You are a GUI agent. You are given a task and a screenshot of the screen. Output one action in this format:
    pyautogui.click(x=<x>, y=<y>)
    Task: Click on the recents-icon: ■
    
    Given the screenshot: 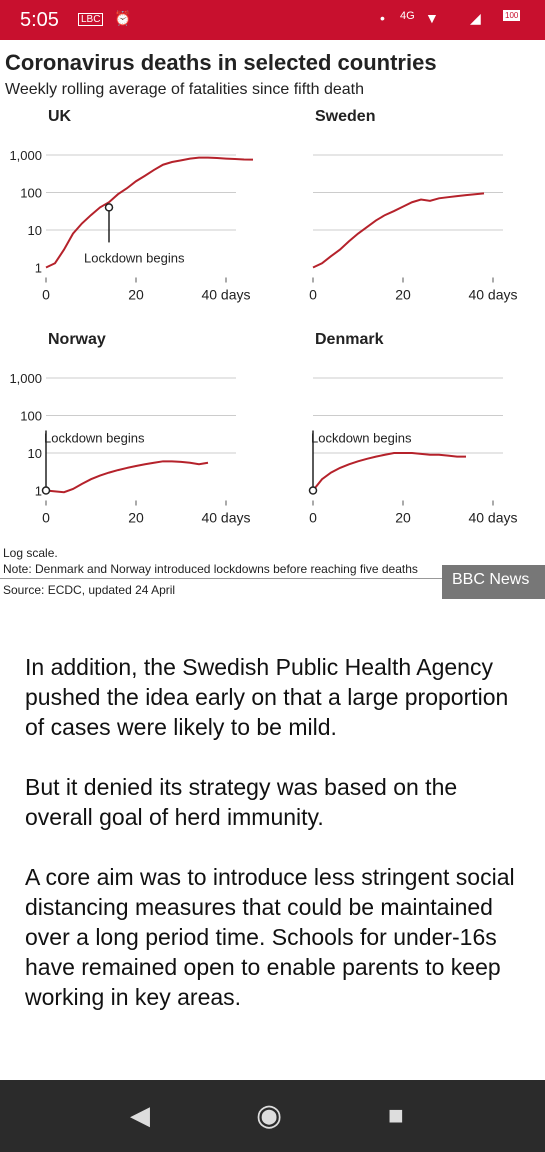 What is the action you would take?
    pyautogui.click(x=396, y=1115)
    